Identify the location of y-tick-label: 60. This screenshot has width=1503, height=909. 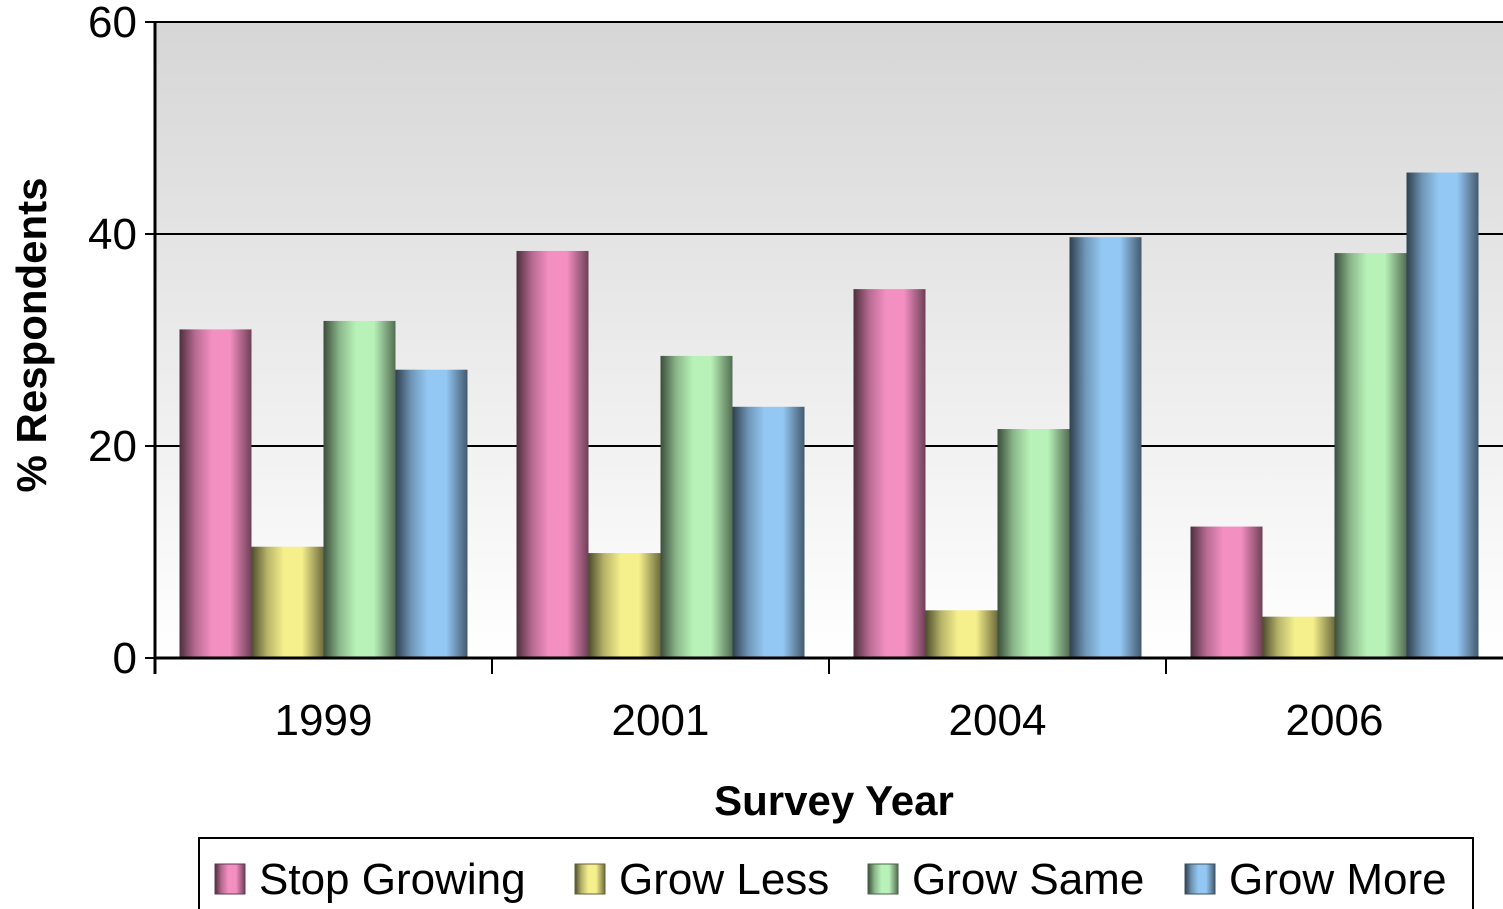
(112, 23).